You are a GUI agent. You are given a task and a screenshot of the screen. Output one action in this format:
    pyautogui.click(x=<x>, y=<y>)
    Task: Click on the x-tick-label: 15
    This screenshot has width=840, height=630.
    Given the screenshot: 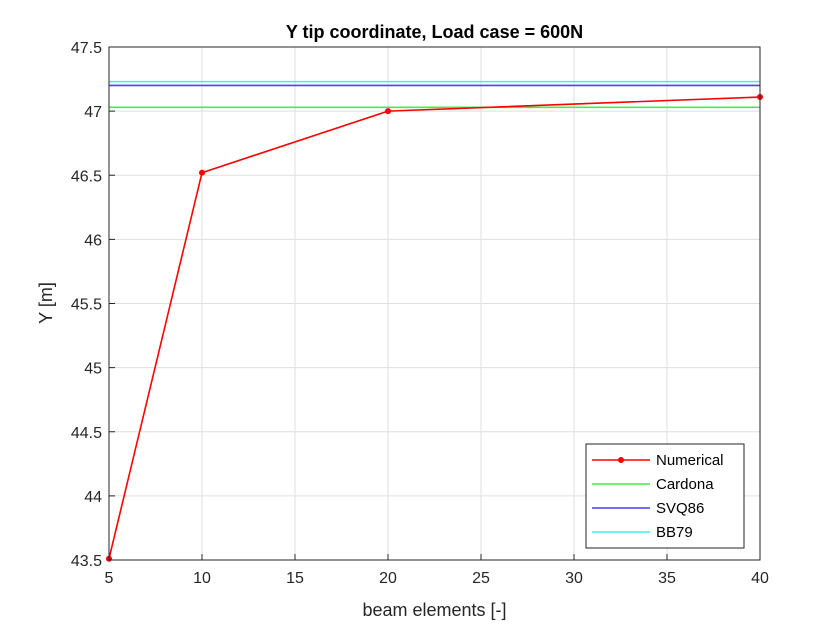 What is the action you would take?
    pyautogui.click(x=295, y=578)
    